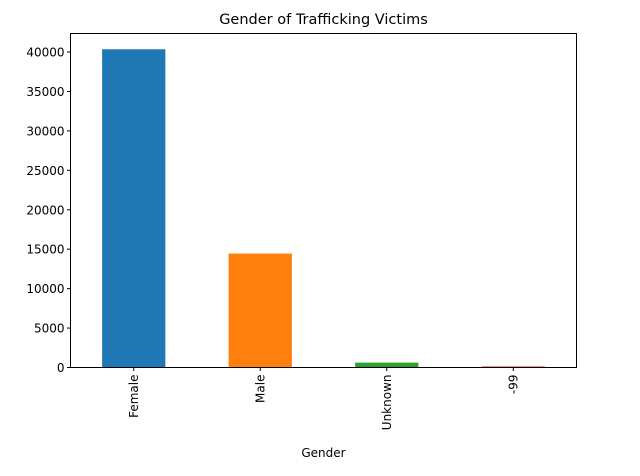 This screenshot has height=476, width=640. I want to click on y-tick-label: 20000, so click(45, 210).